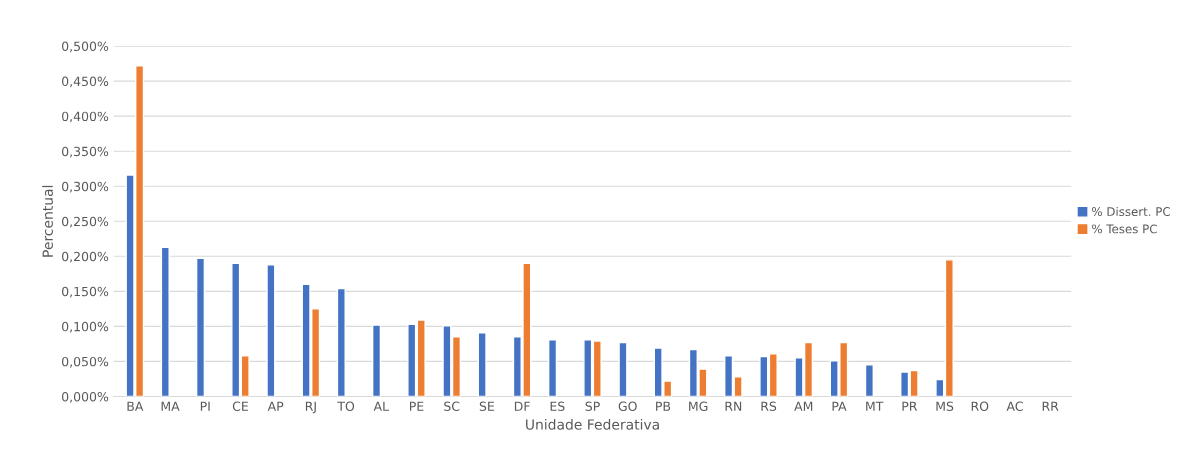 Image resolution: width=1197 pixels, height=461 pixels. What do you see at coordinates (85, 117) in the screenshot?
I see `y-tick-label: 0,400%` at bounding box center [85, 117].